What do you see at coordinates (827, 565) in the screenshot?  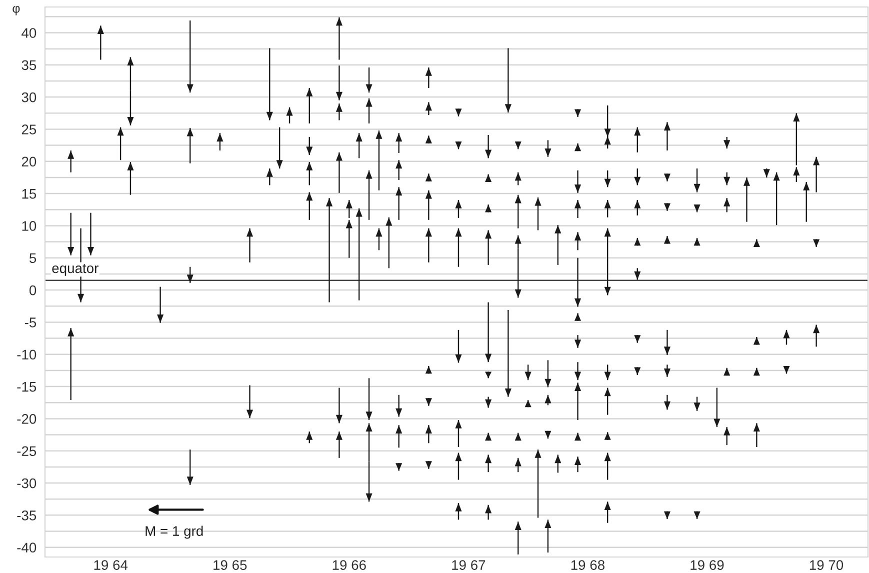 I see `x-tick-label: 19 70` at bounding box center [827, 565].